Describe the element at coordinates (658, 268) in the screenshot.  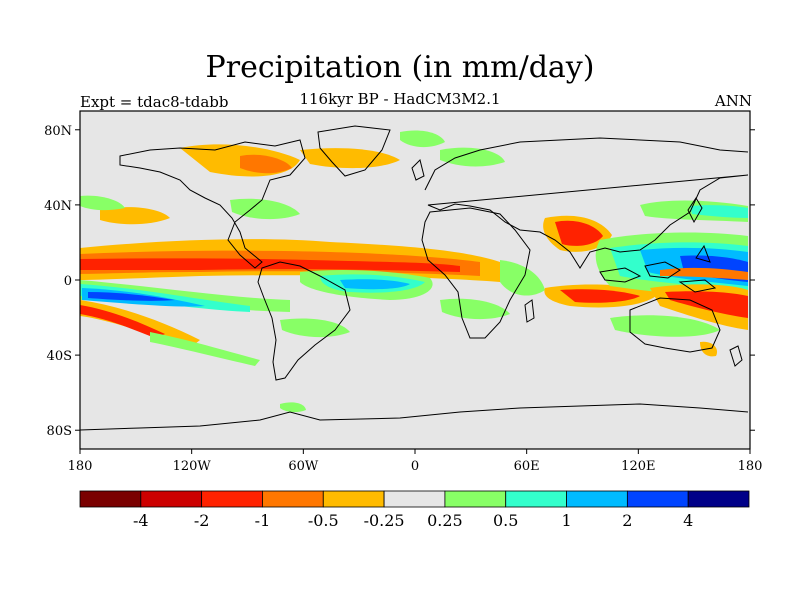
I see `coastline-islands` at that location.